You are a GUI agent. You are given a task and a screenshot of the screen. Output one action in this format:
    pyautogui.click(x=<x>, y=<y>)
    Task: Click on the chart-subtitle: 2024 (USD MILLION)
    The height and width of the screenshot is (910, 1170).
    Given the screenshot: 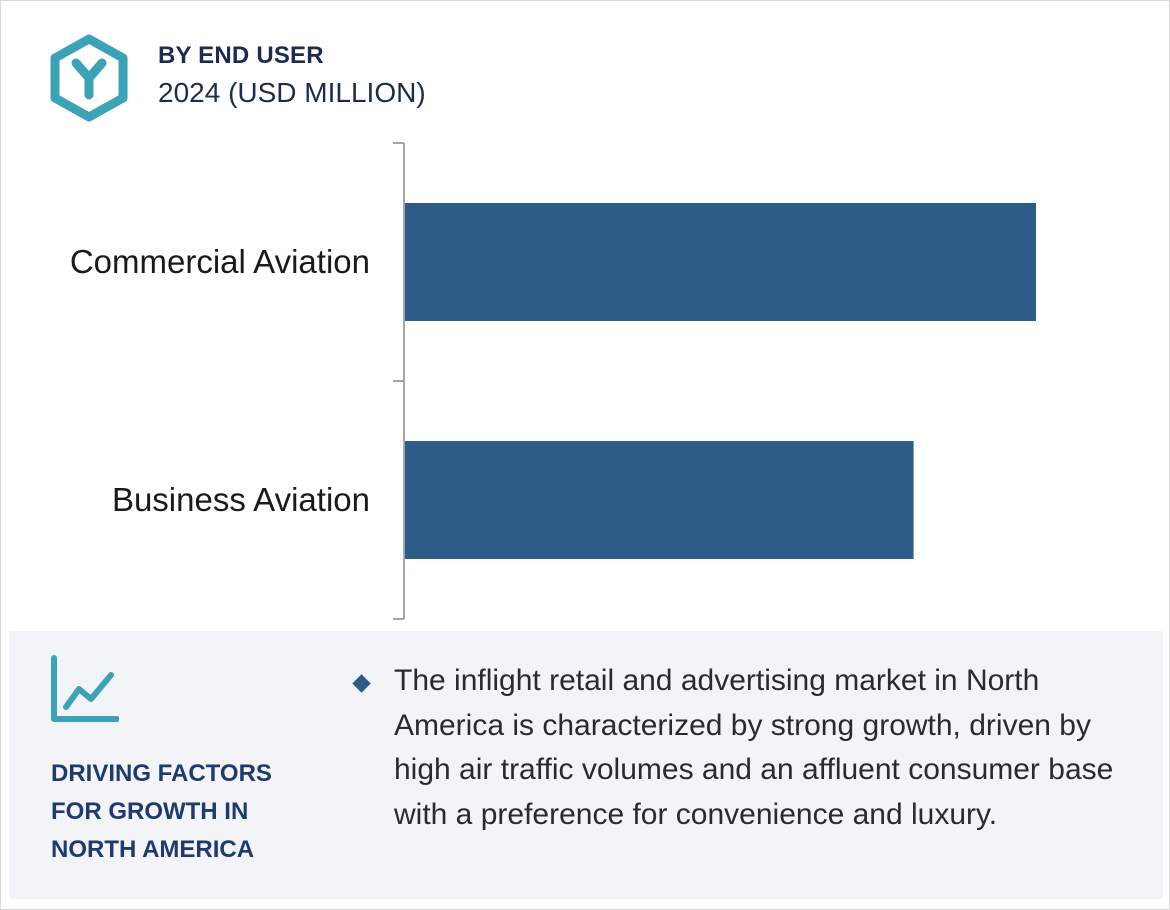 What is the action you would take?
    pyautogui.click(x=292, y=92)
    